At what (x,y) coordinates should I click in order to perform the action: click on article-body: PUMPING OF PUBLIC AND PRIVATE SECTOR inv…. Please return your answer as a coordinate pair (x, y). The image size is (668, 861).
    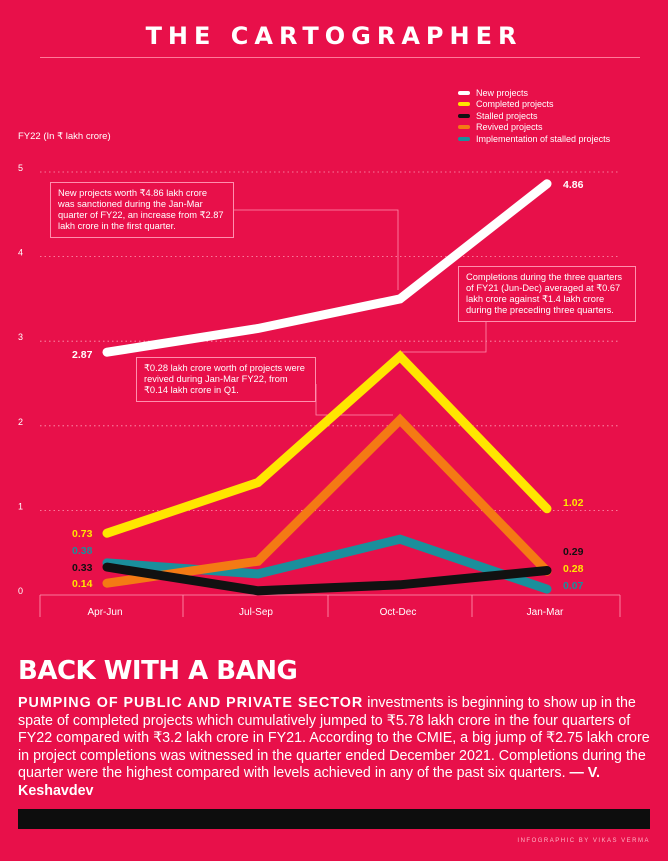
    Looking at the image, I should click on (338, 747).